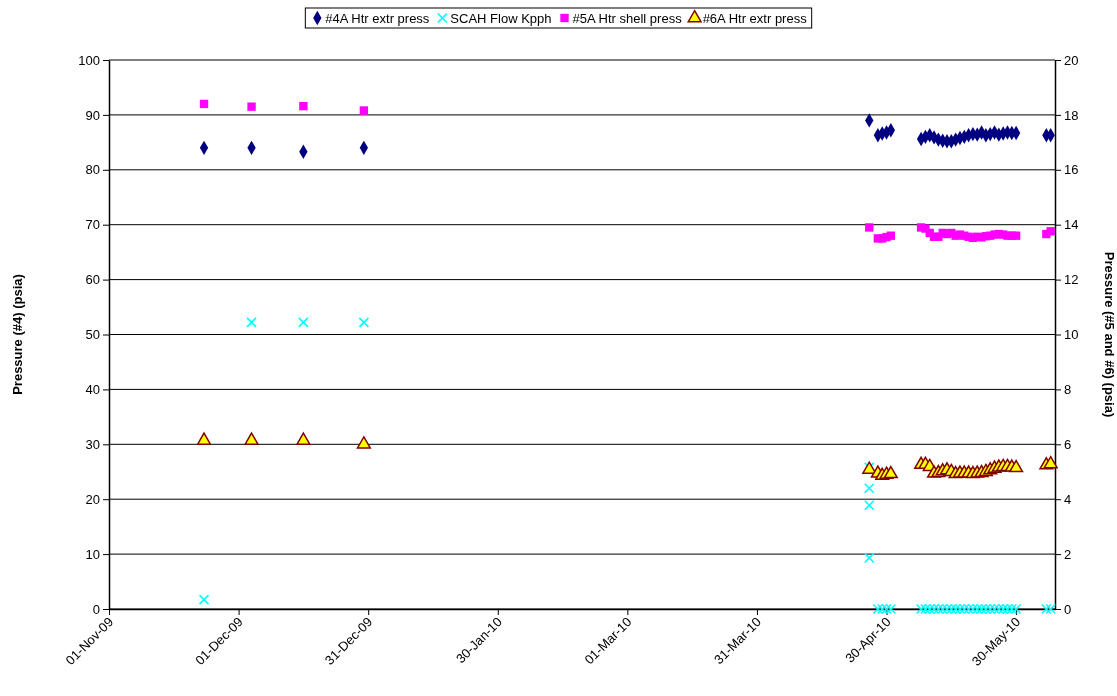 This screenshot has width=1117, height=696. I want to click on y-tick-label: 20, so click(92, 499).